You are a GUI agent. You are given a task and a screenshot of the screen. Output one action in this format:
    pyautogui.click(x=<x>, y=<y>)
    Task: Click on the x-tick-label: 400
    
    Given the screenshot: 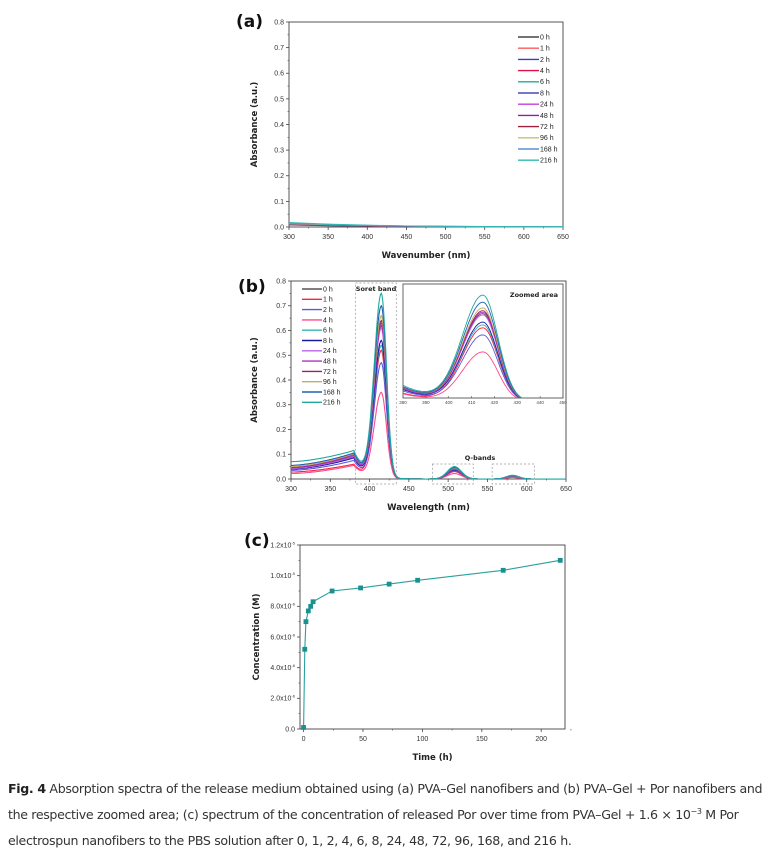 What is the action you would take?
    pyautogui.click(x=370, y=489)
    